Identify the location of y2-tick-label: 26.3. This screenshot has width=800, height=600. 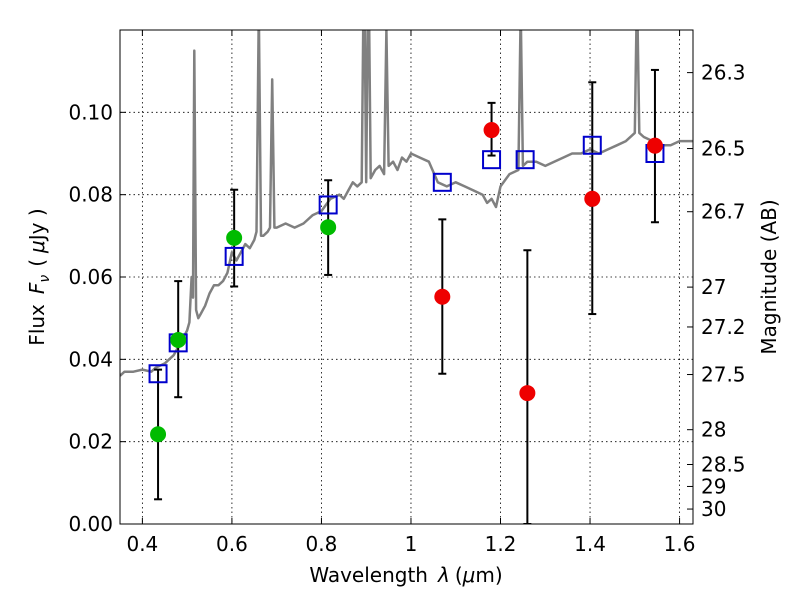
(723, 73).